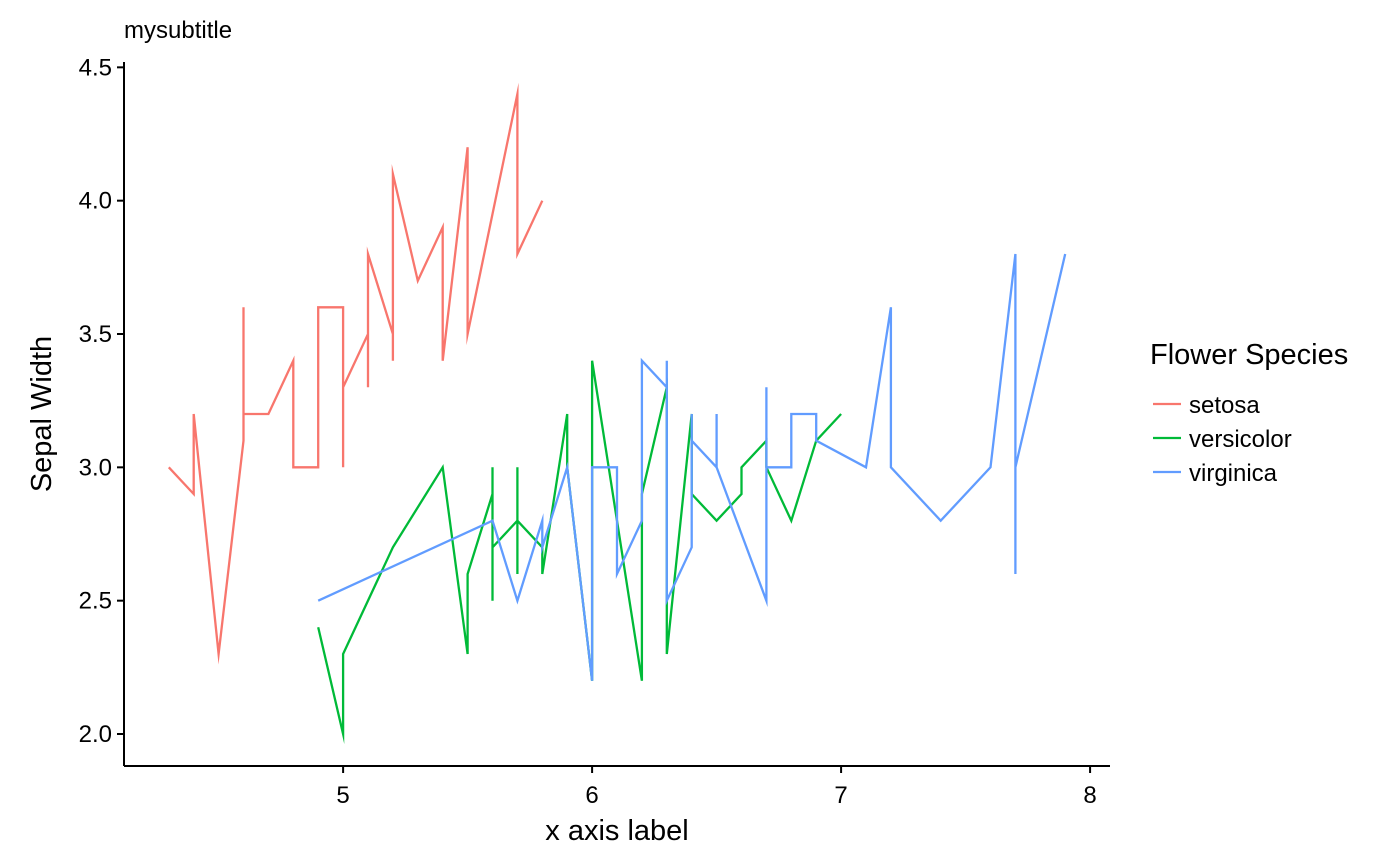  What do you see at coordinates (840, 795) in the screenshot?
I see `x-tick-label: 7` at bounding box center [840, 795].